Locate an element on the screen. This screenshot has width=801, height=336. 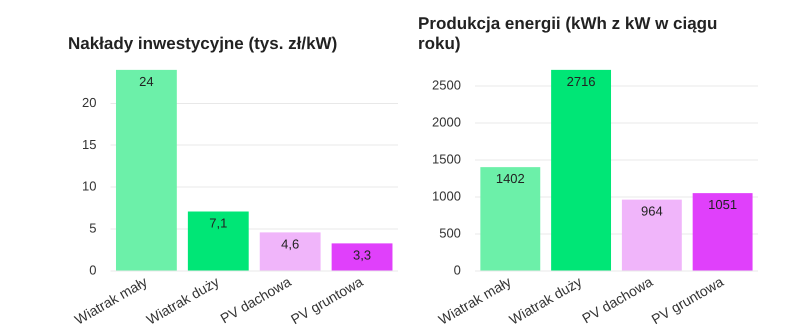
data-label: 3,3 is located at coordinates (362, 254).